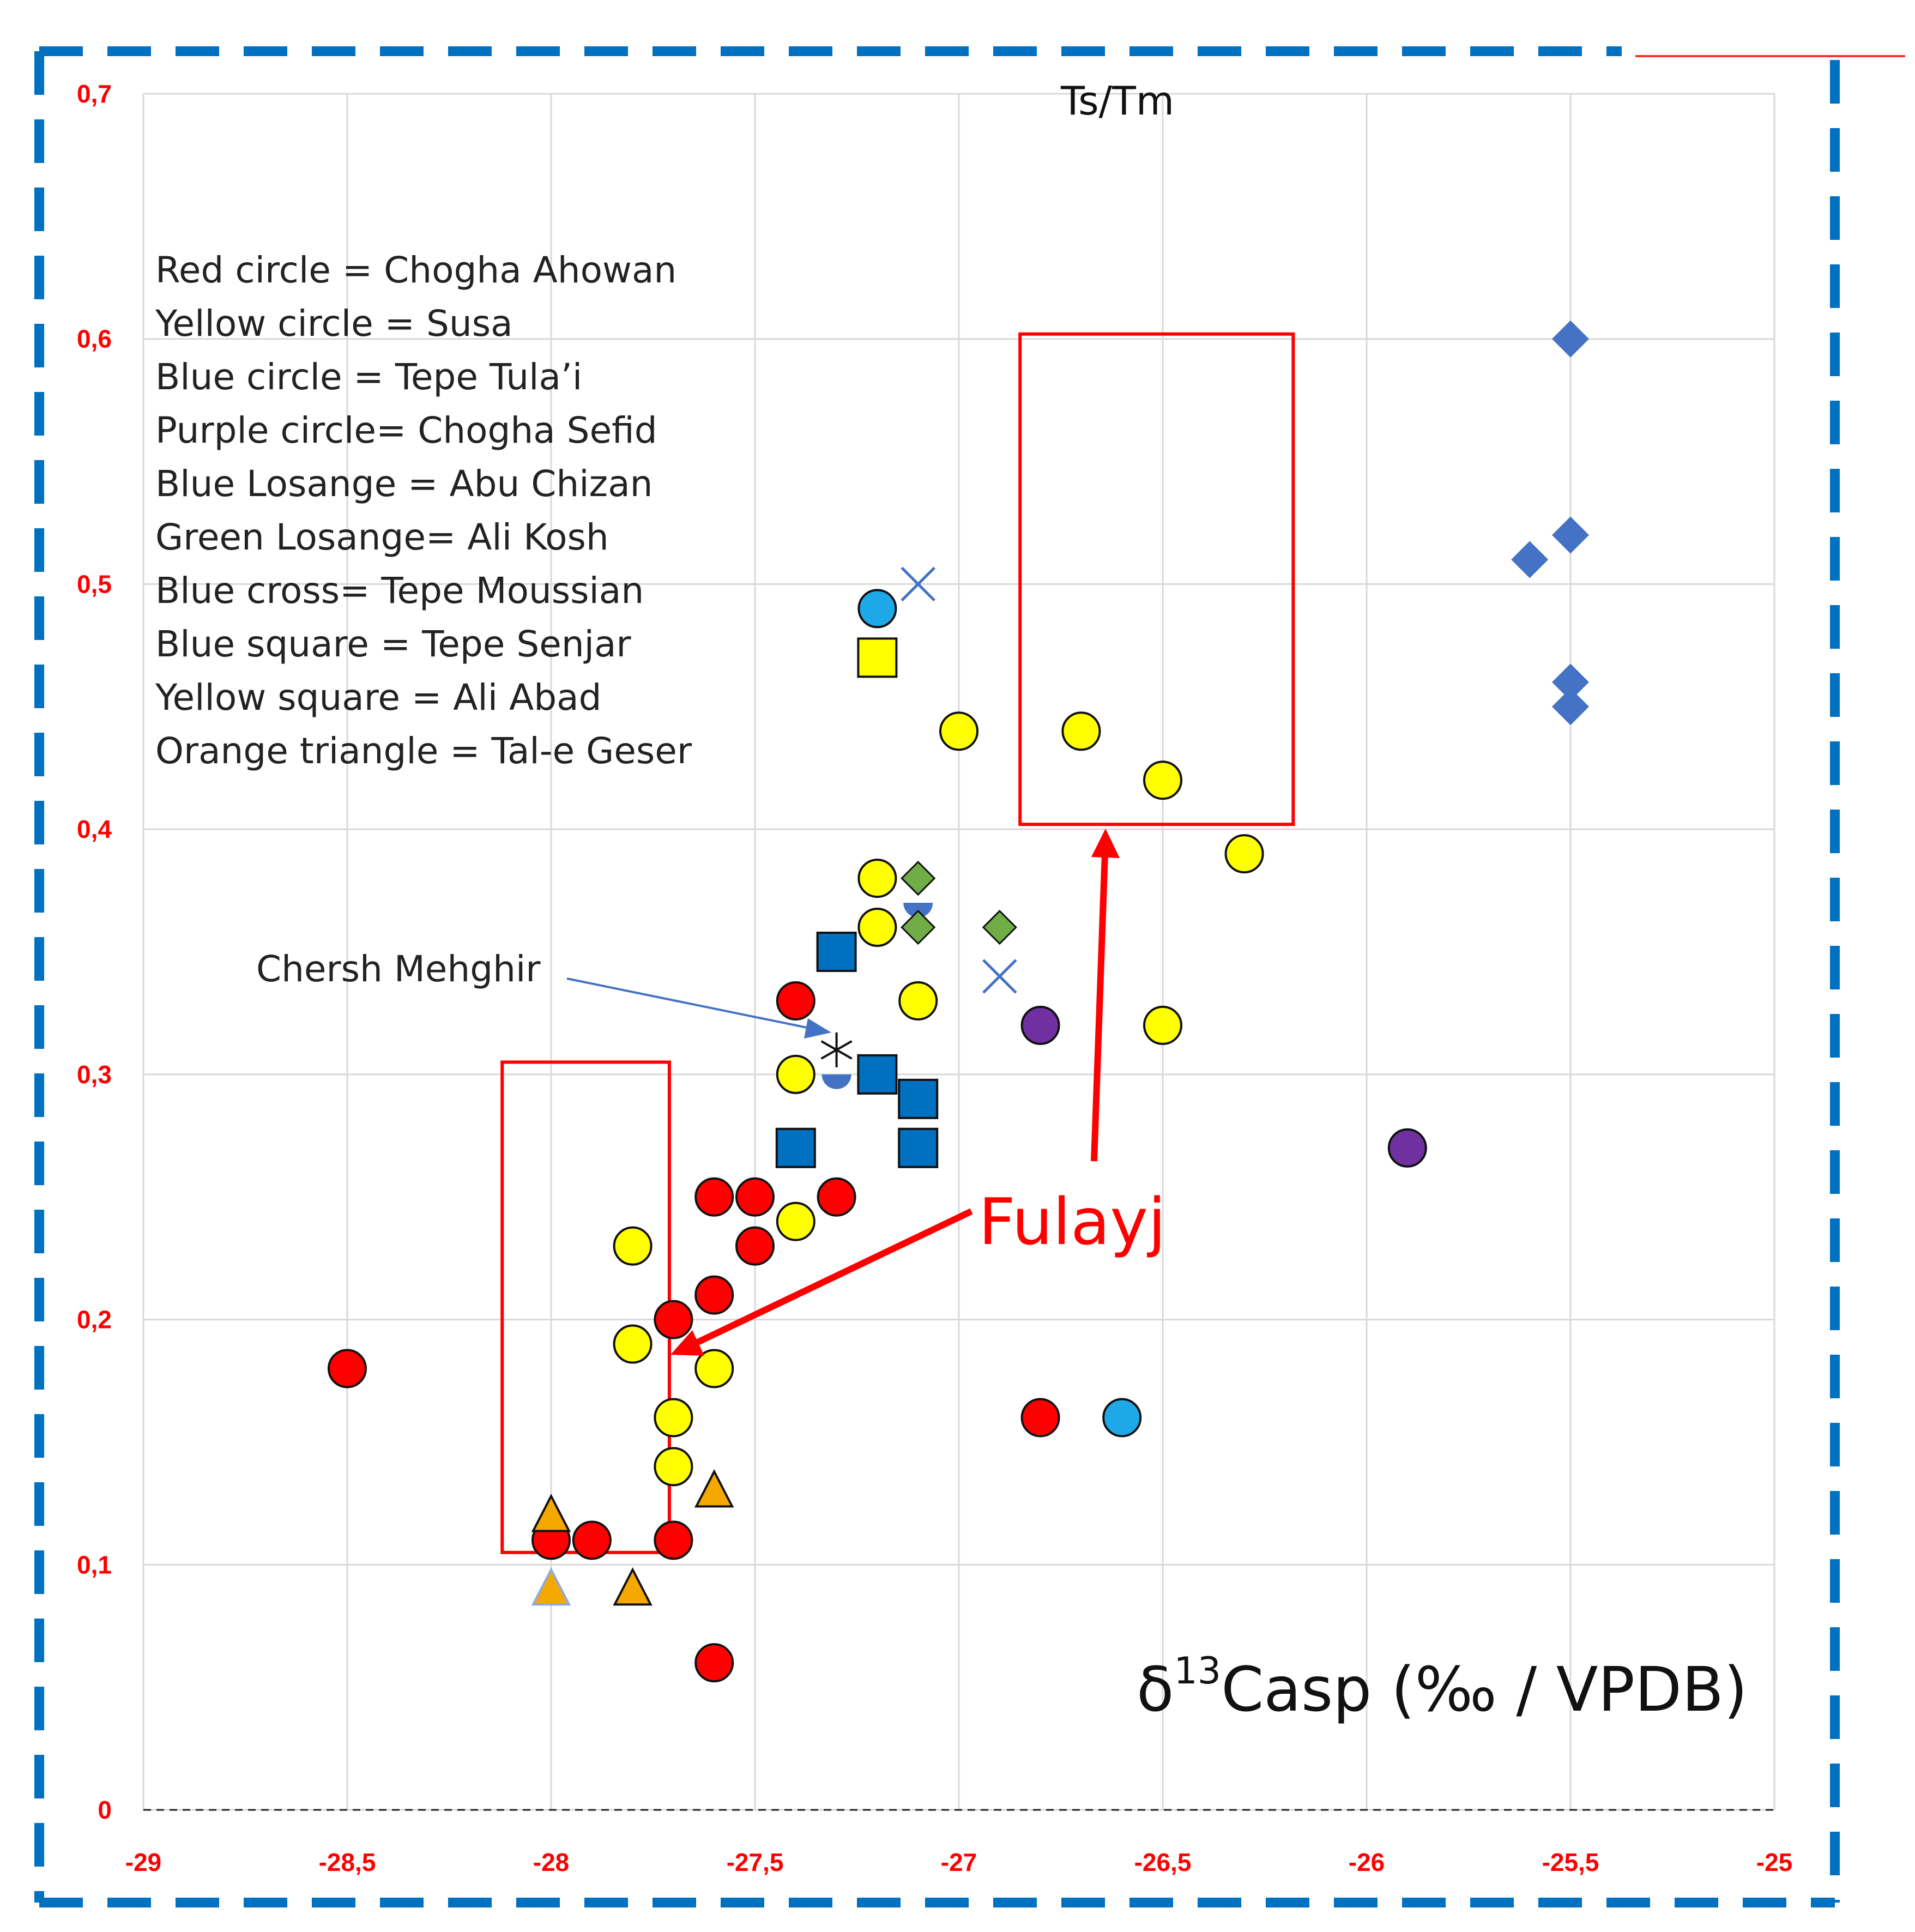 This screenshot has height=1932, width=1915. Describe the element at coordinates (1155, 1690) in the screenshot. I see `x-axis-label-delta: δ` at that location.